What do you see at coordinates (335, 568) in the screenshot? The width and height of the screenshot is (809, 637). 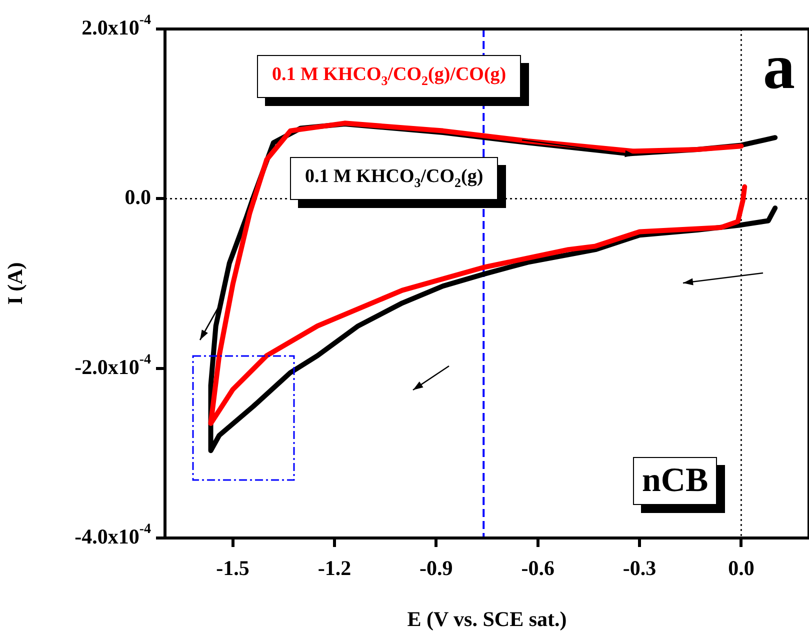 I see `x-tick-label: -1.2` at bounding box center [335, 568].